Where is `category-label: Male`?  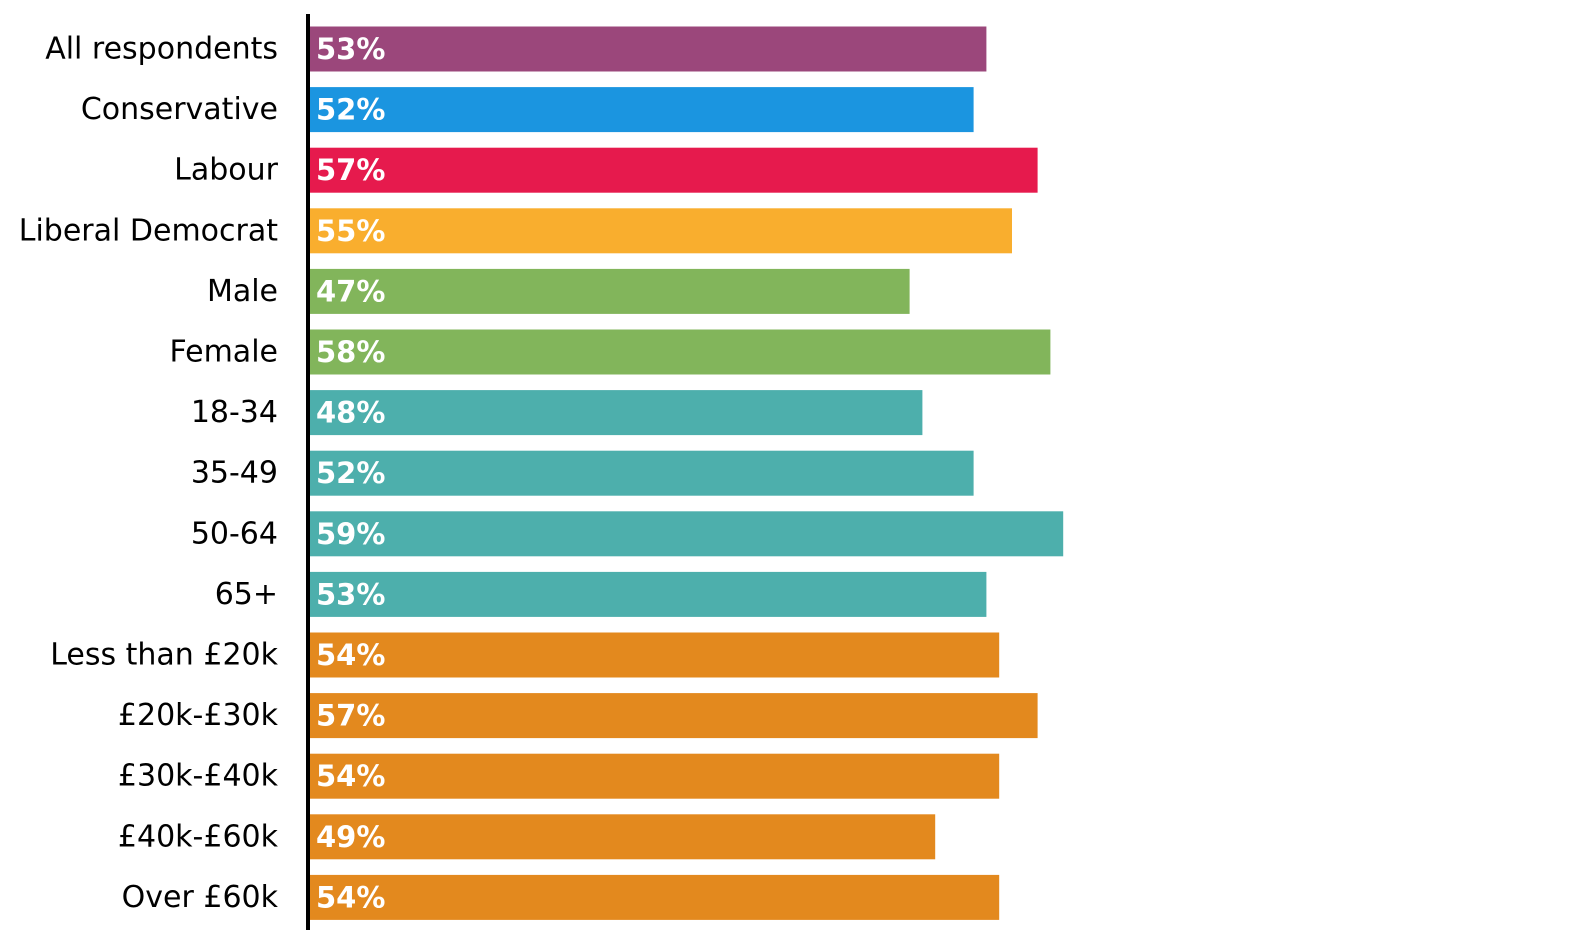
category-label: Male is located at coordinates (242, 291).